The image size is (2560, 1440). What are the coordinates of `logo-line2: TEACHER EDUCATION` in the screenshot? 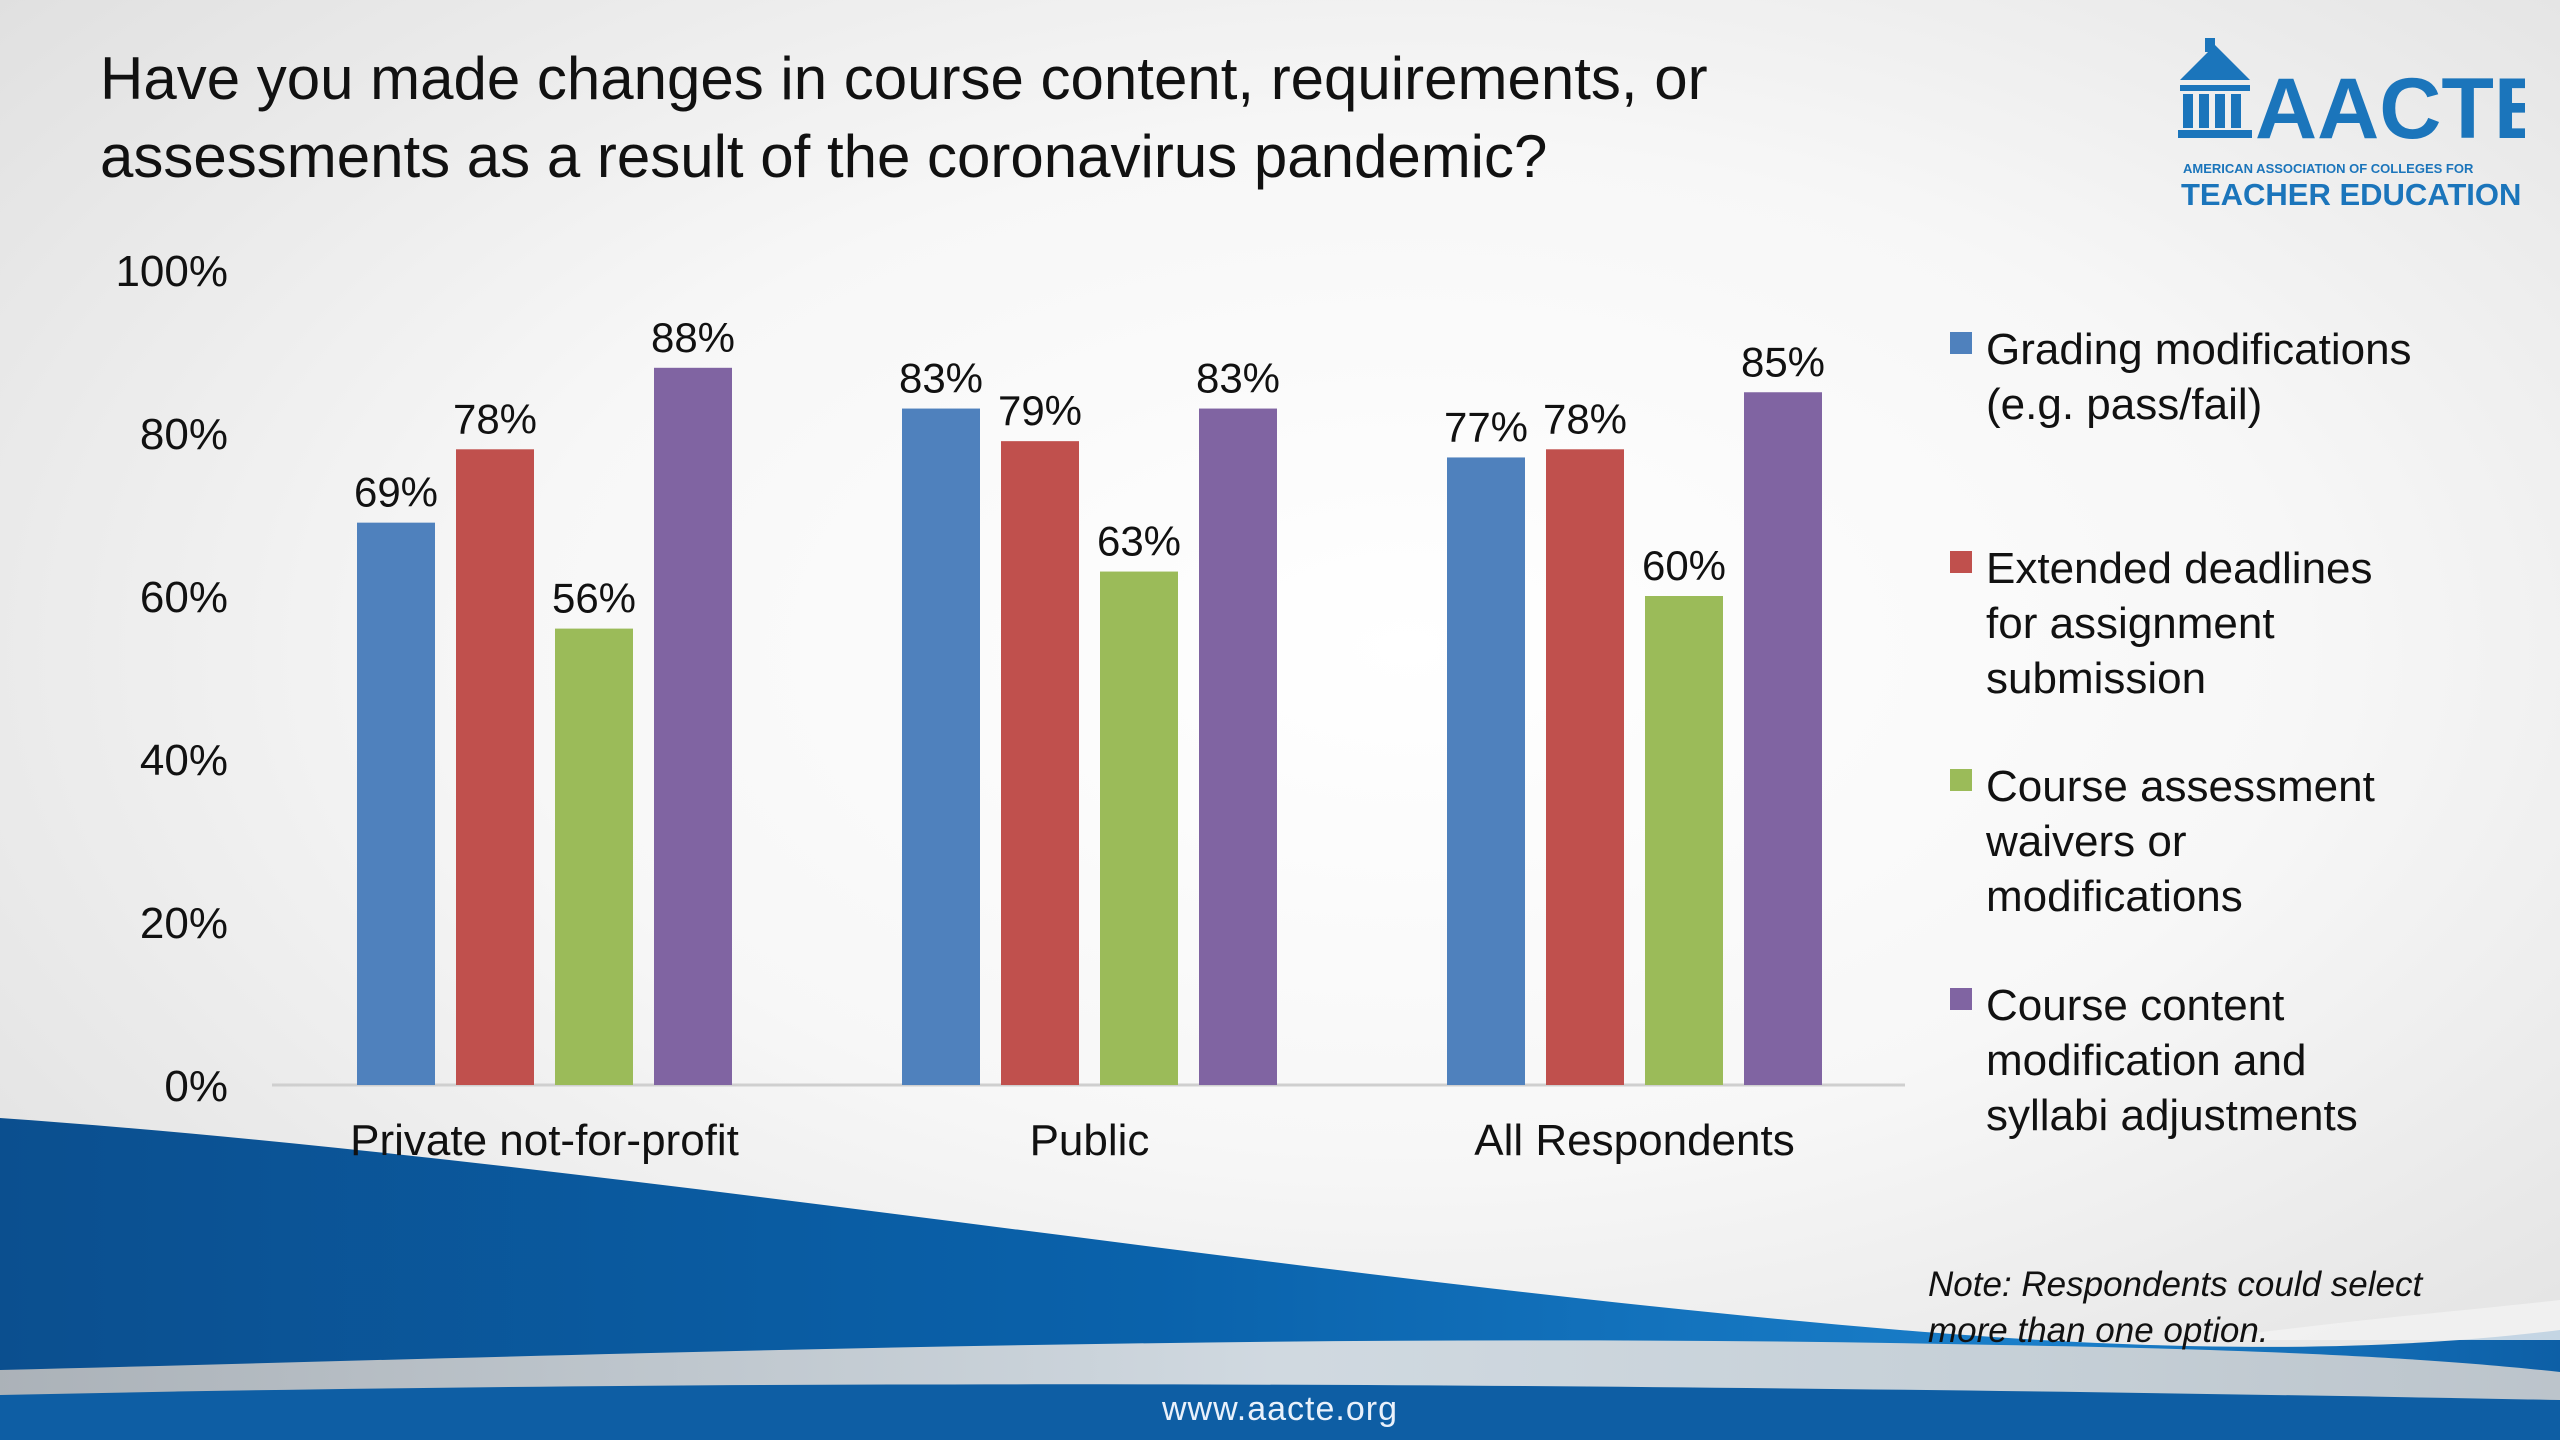 It's located at (2351, 194).